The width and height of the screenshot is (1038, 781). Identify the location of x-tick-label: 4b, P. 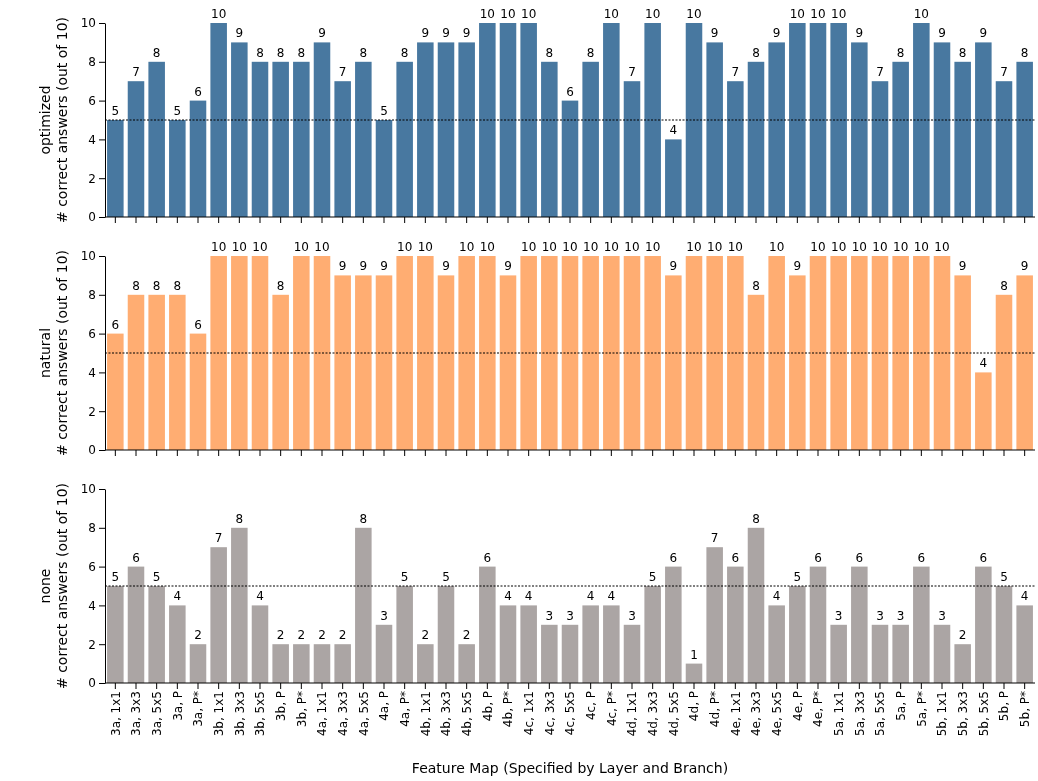
(487, 706).